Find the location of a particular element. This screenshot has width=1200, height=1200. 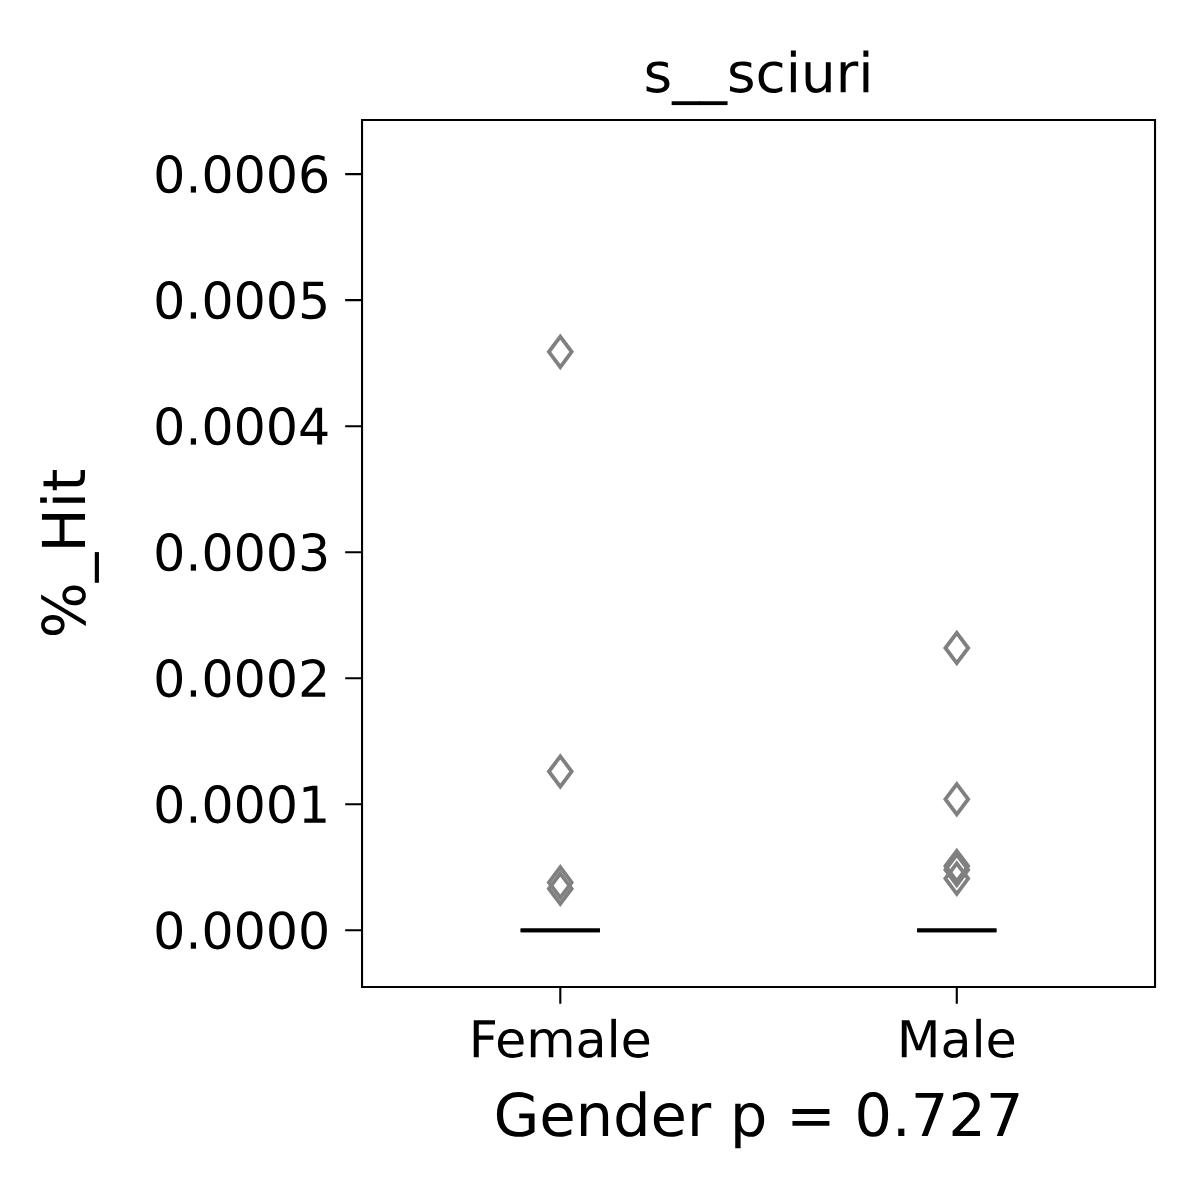

y-tick-label: 0.0004 is located at coordinates (242, 426).